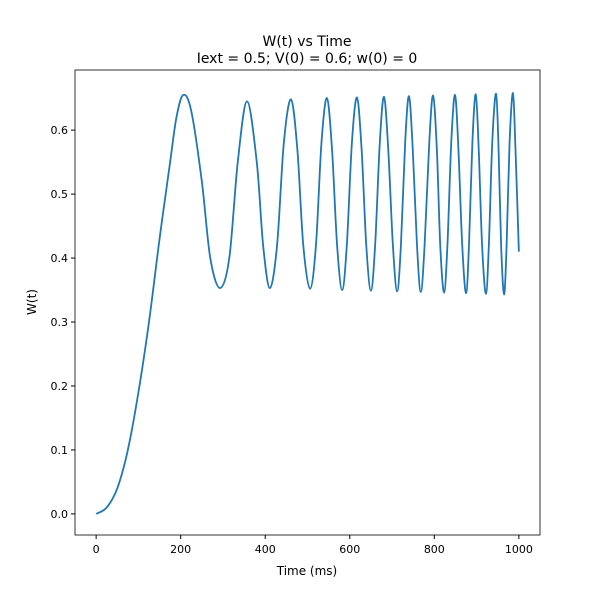  Describe the element at coordinates (307, 42) in the screenshot. I see `chart-title: W(t) vs Time` at that location.